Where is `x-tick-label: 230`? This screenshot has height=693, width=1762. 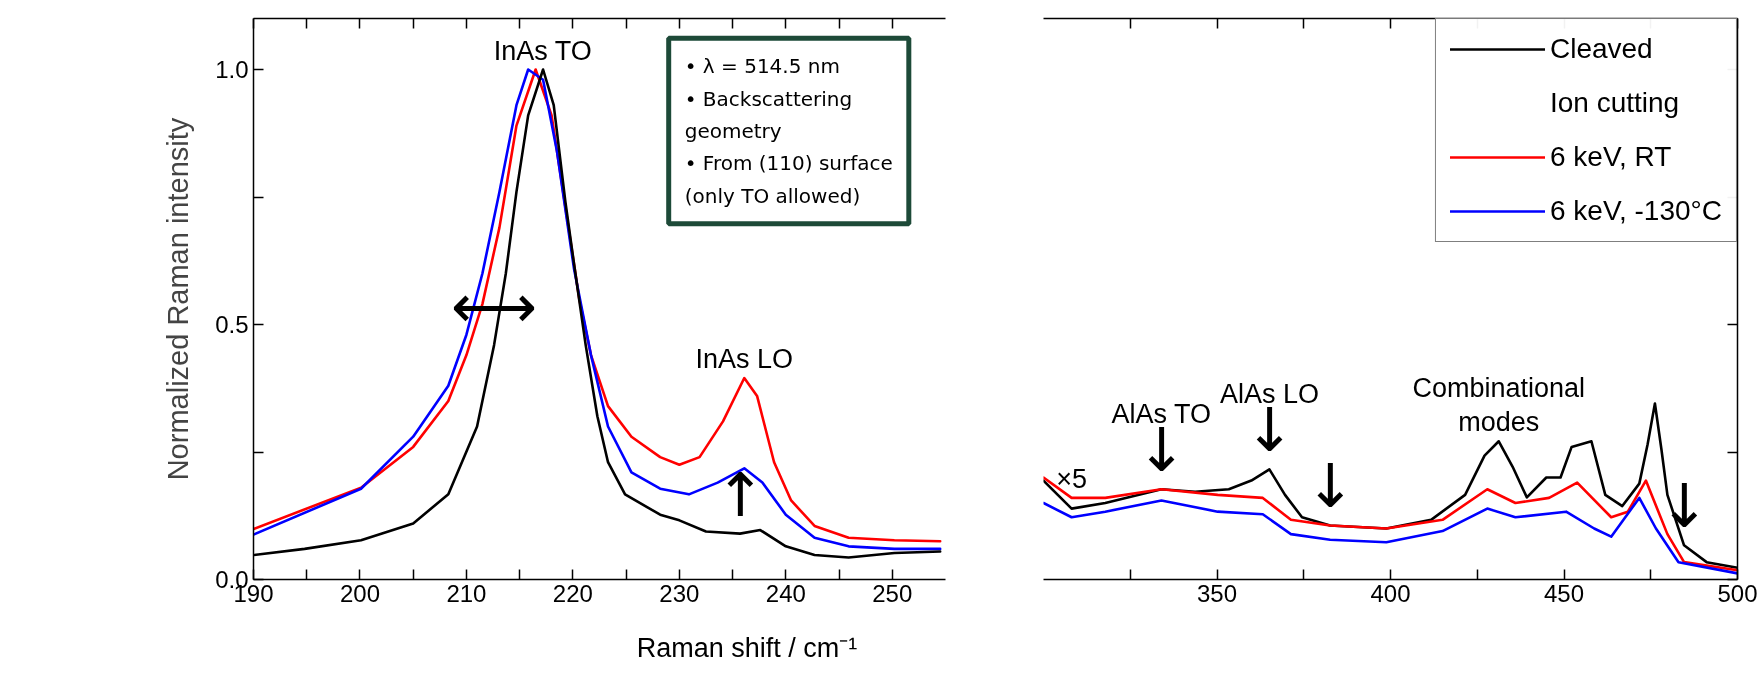
x-tick-label: 230 is located at coordinates (679, 593).